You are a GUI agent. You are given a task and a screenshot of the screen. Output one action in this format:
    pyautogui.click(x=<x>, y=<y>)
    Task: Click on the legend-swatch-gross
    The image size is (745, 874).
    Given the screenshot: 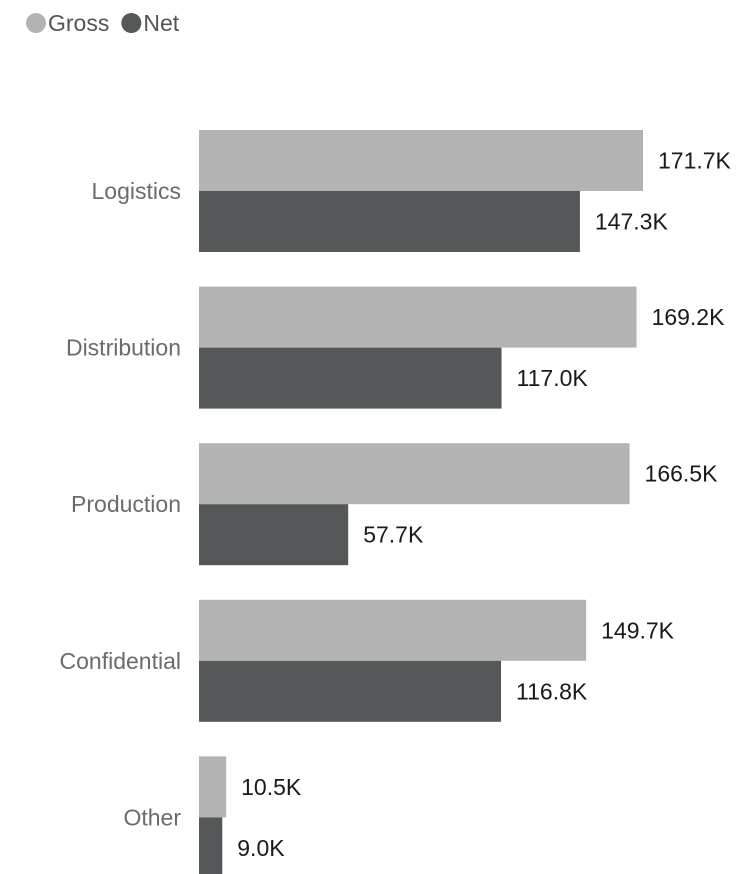 What is the action you would take?
    pyautogui.click(x=36, y=23)
    